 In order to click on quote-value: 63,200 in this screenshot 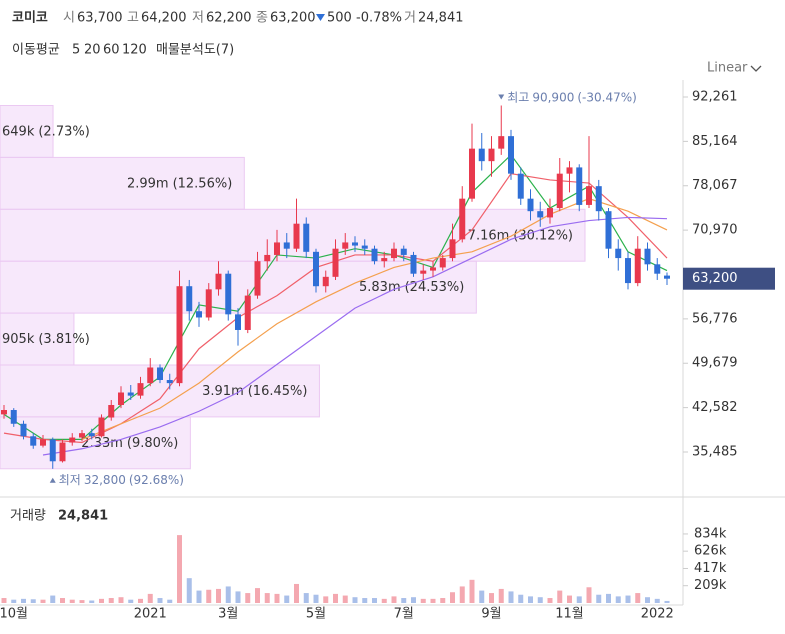, I will do `click(293, 18)`.